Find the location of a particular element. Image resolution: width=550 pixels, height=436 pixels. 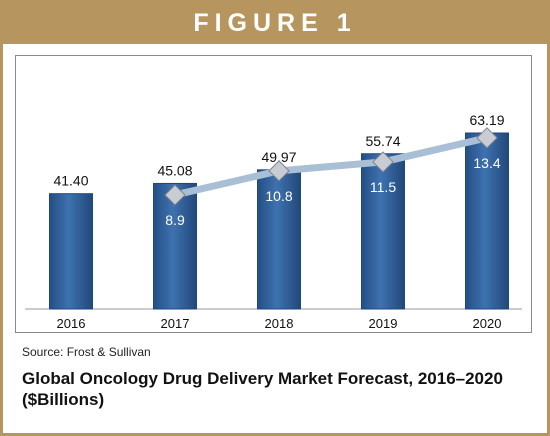

bar-value-label: 45.08 is located at coordinates (174, 170).